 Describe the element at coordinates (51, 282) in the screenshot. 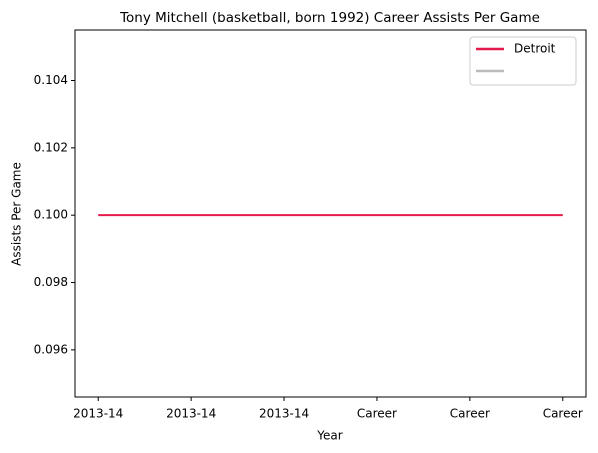

I see `y-tick-label: 0.098` at that location.